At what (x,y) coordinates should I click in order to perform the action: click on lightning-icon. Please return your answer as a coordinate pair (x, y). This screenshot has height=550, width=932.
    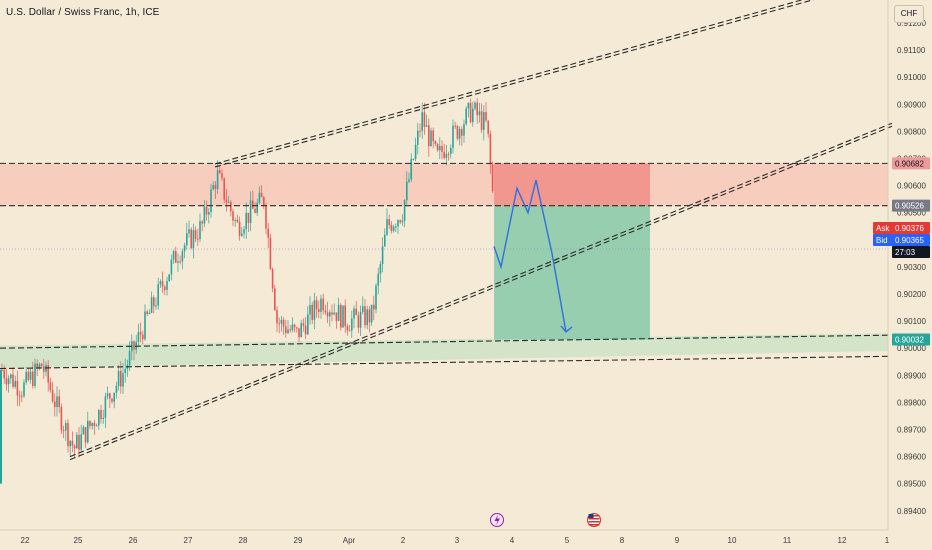
    Looking at the image, I should click on (497, 520).